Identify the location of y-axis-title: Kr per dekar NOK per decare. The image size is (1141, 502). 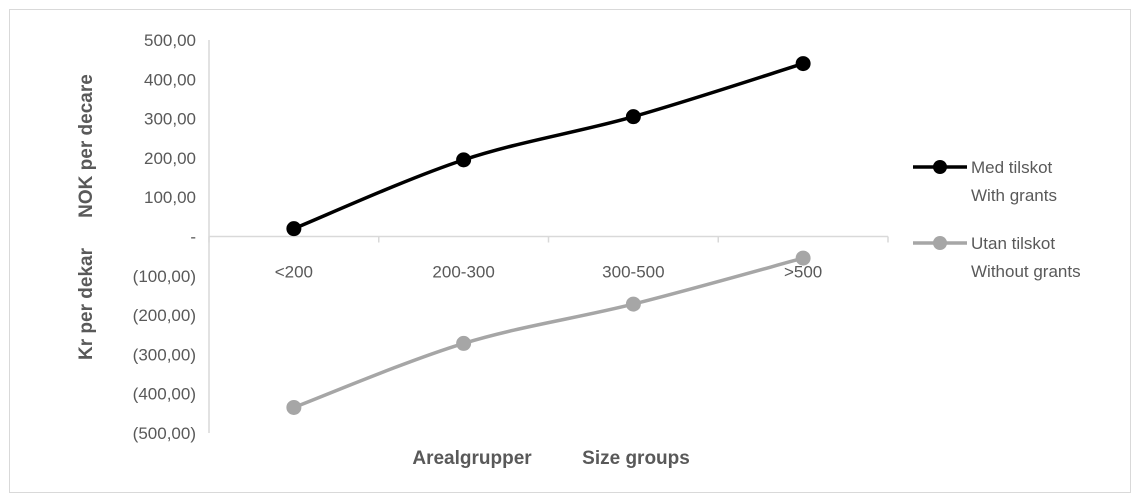
(86, 217).